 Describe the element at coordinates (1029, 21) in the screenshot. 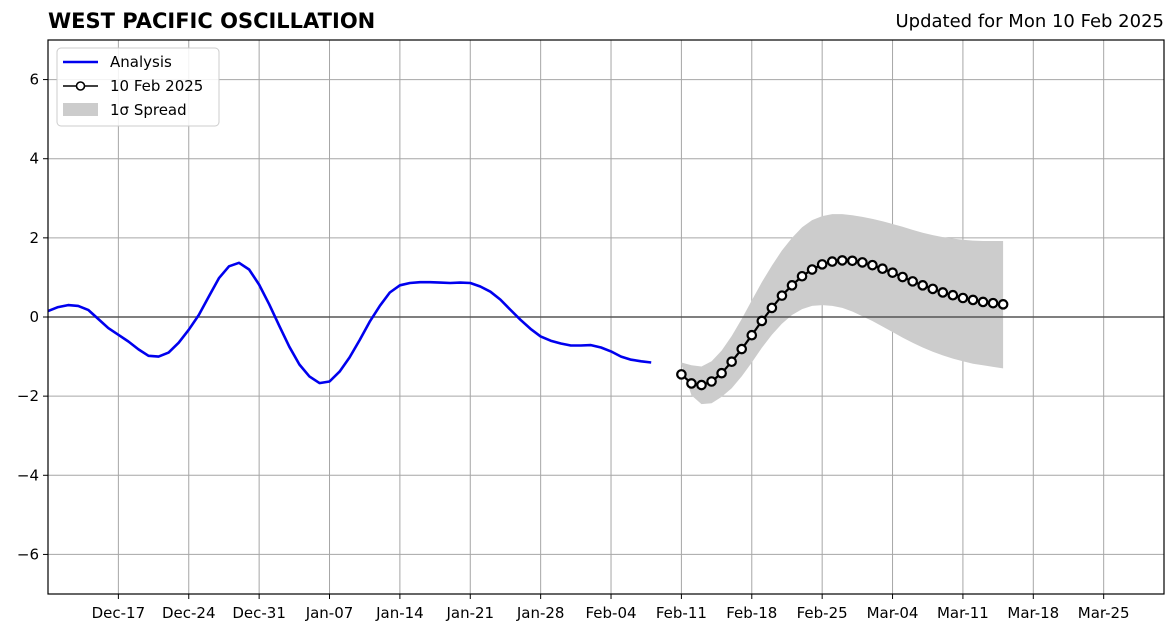

I see `updated-date: Updated for Mon 10 Feb 2025` at that location.